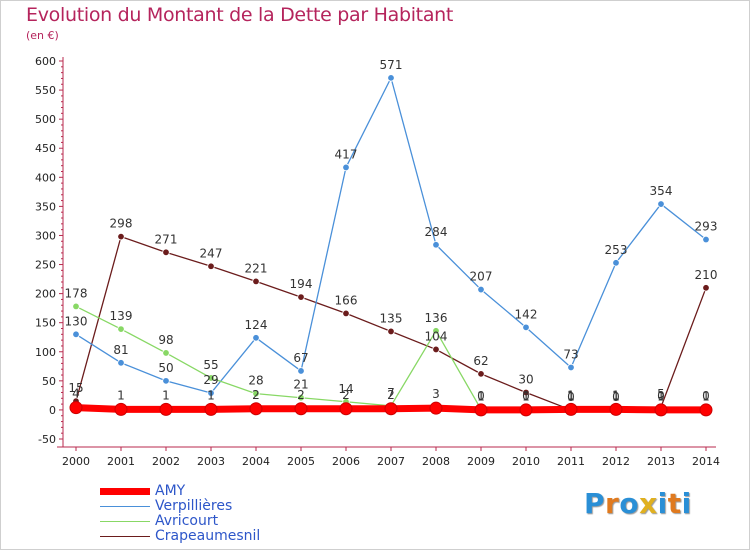  Describe the element at coordinates (436, 394) in the screenshot. I see `data-label-amy: 3` at that location.